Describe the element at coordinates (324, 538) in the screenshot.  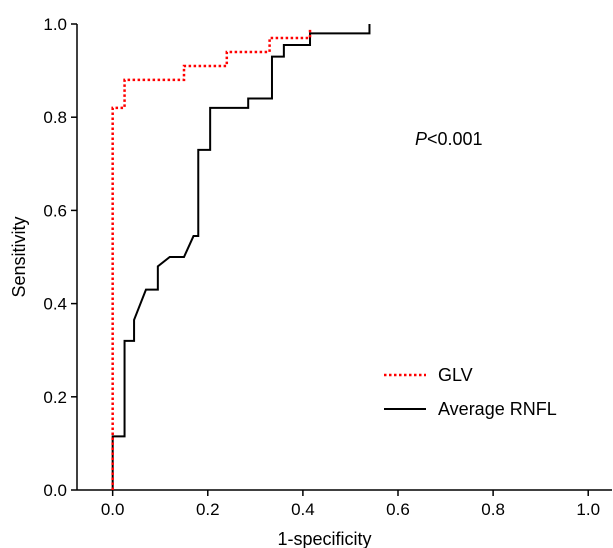
I see `x-axis-title: 1-specificity` at that location.